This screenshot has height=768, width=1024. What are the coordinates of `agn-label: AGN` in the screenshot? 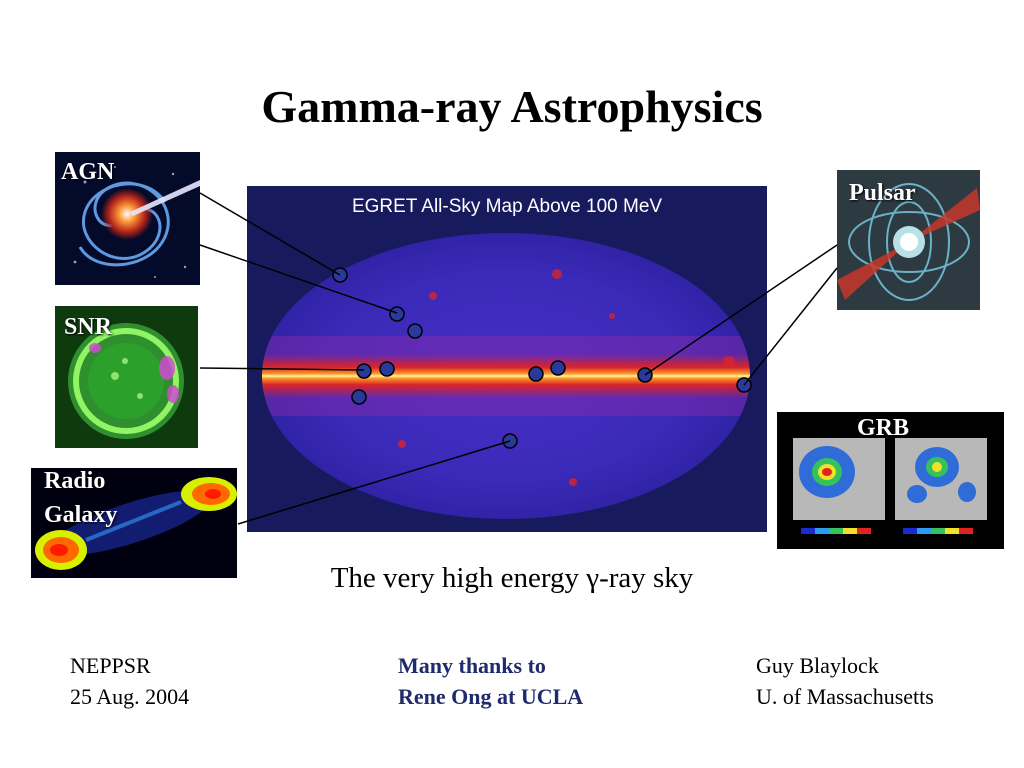 It's located at (88, 172).